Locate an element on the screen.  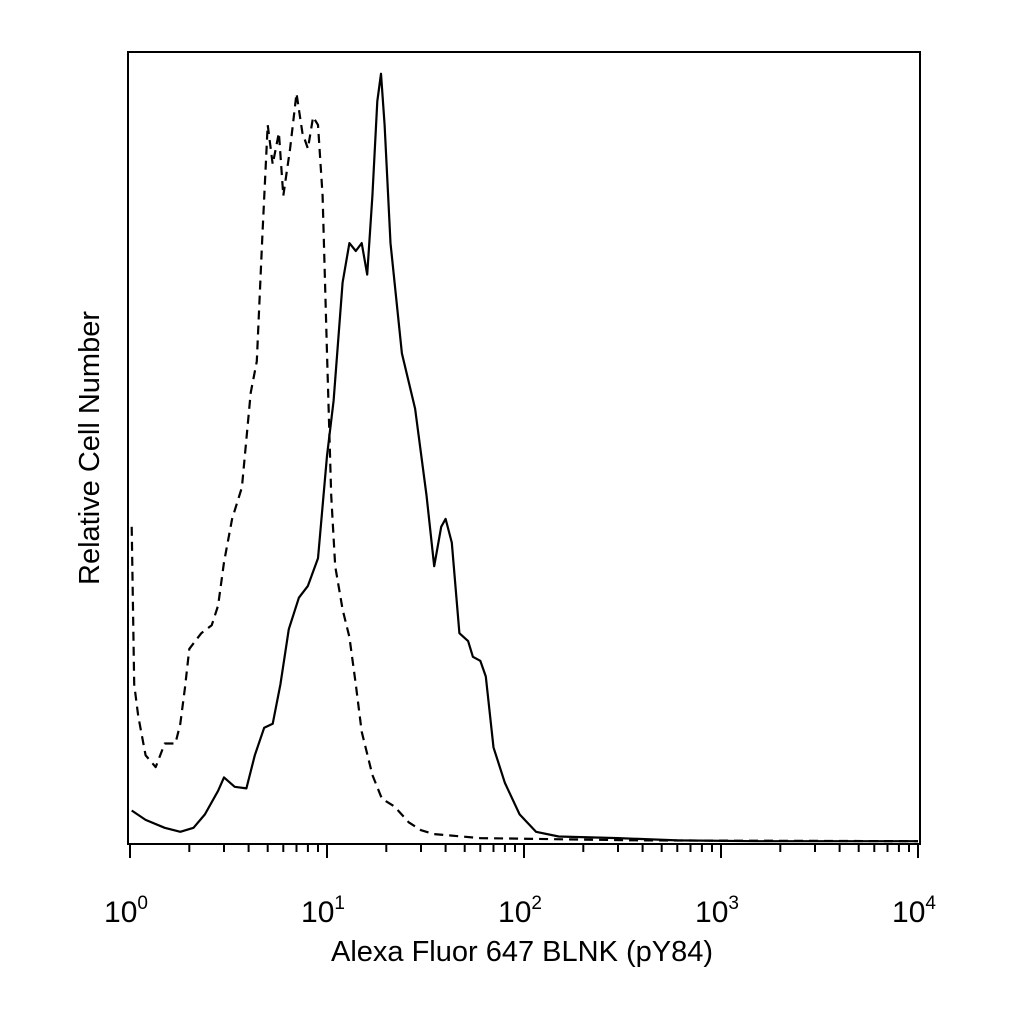
x-axis-ticks is located at coordinates (524, 851).